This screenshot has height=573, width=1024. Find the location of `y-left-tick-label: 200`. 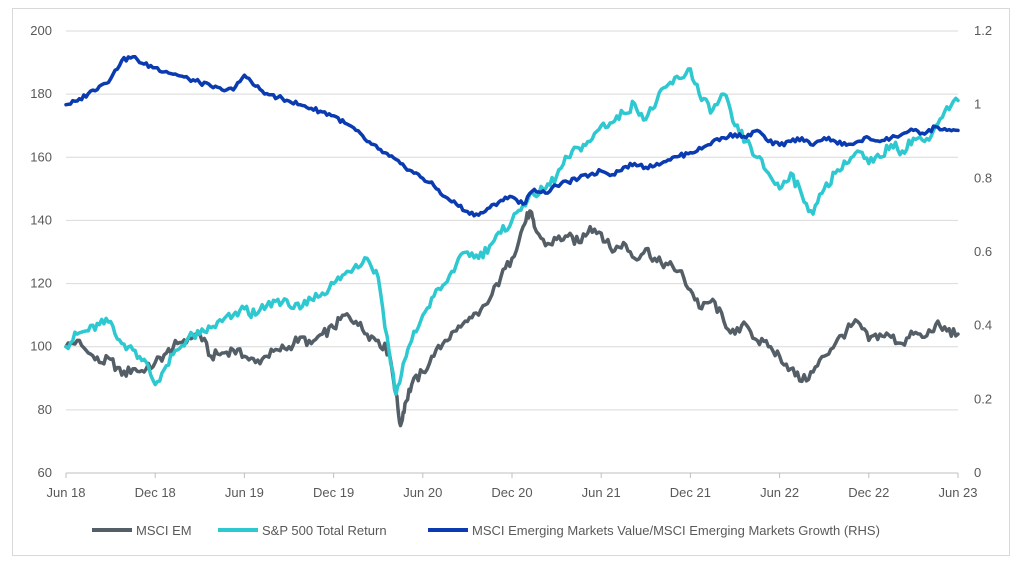

y-left-tick-label: 200 is located at coordinates (41, 30).